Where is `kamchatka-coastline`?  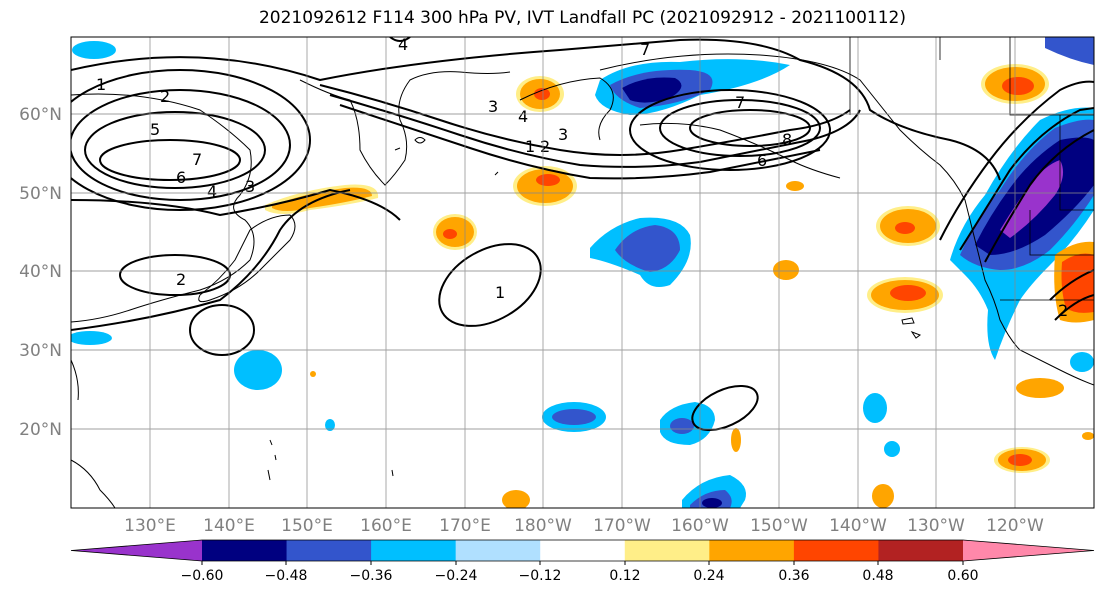 kamchatka-coastline is located at coordinates (405, 128).